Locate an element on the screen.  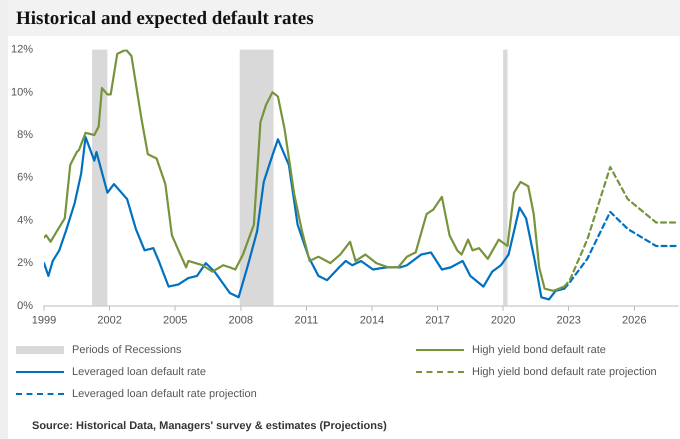
x-tick-label: 2008 is located at coordinates (241, 320).